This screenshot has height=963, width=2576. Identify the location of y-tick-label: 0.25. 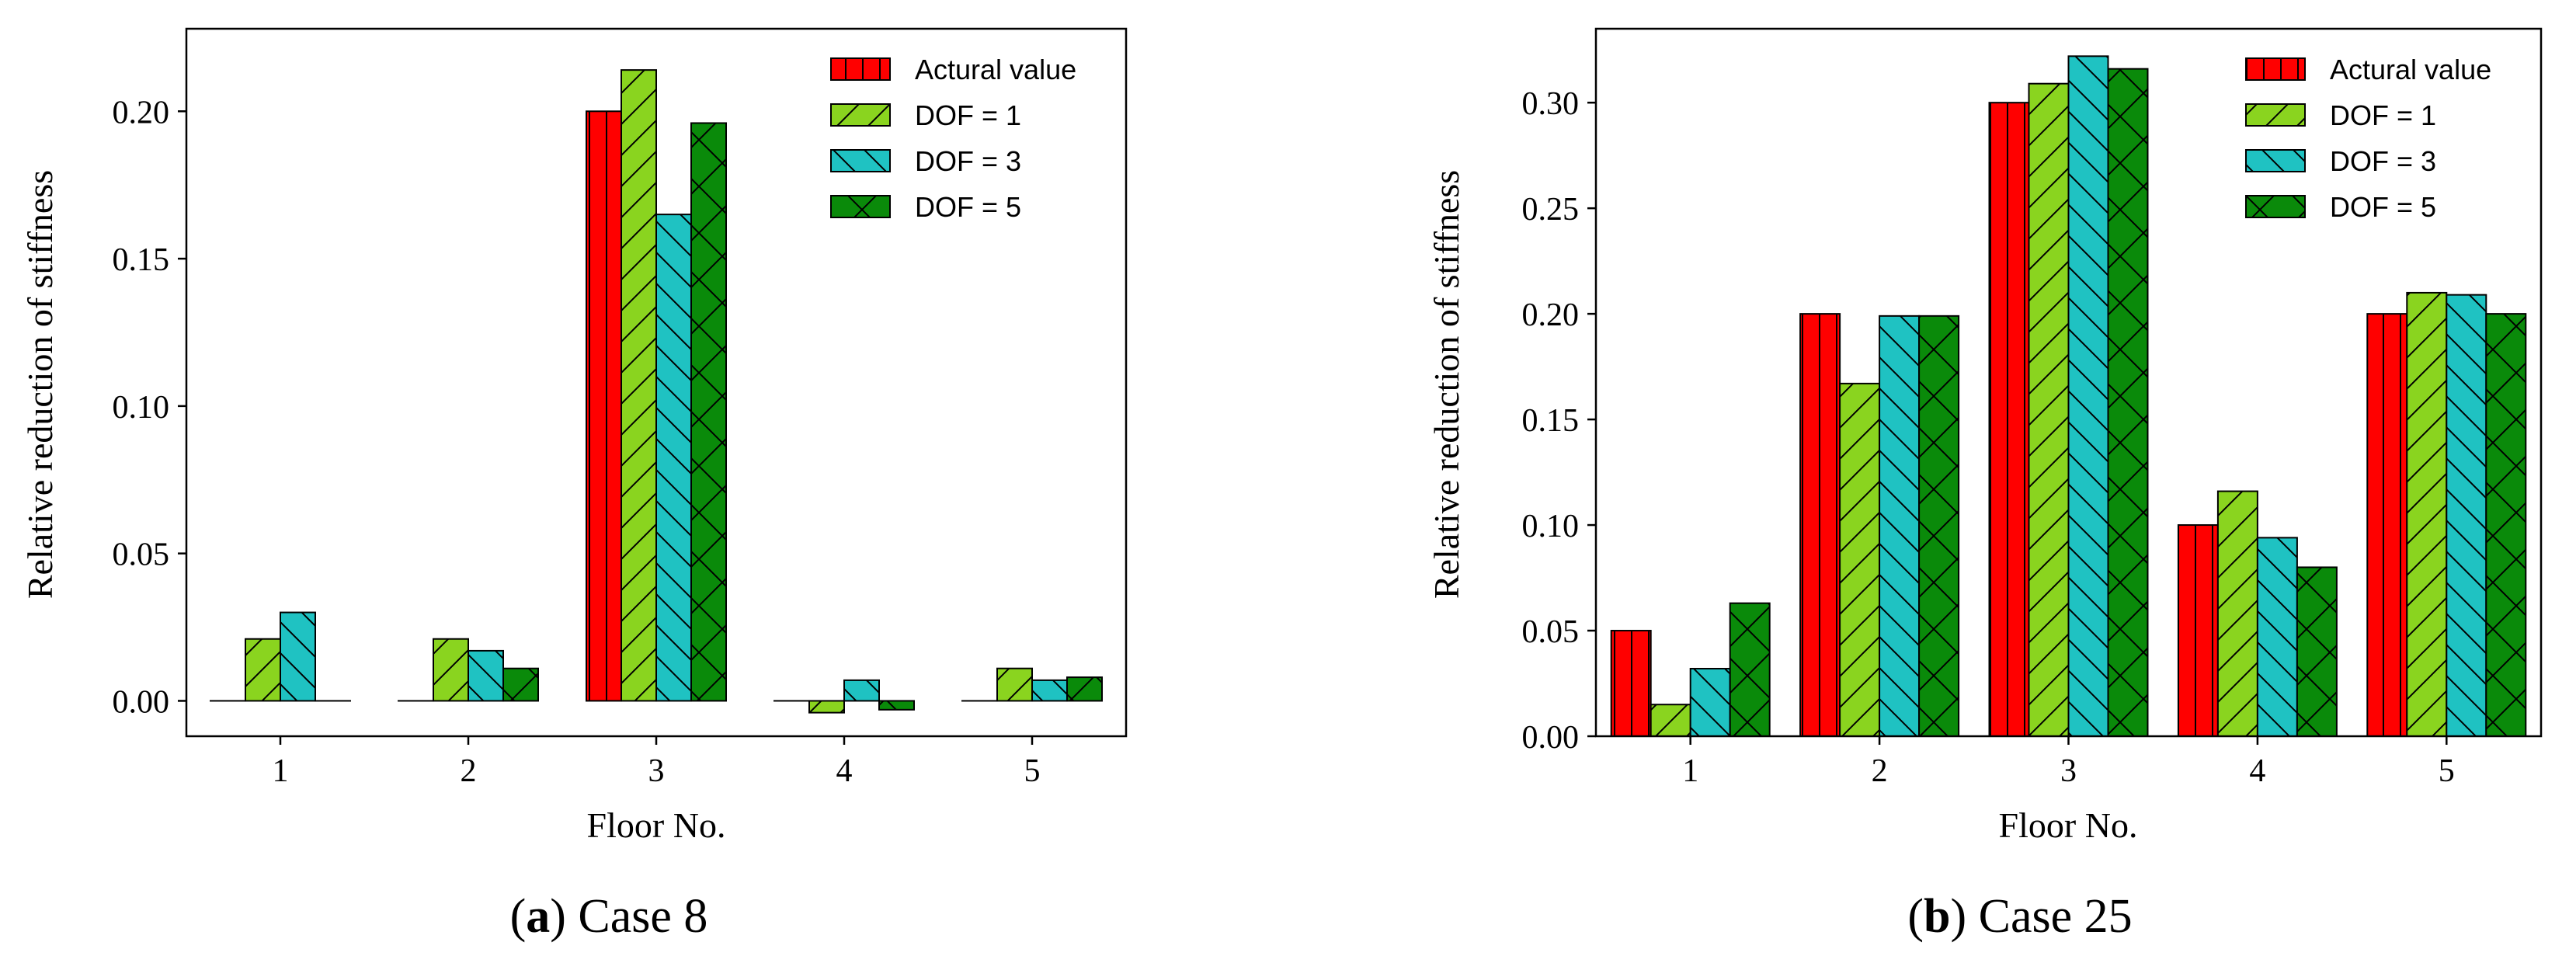
(1551, 210).